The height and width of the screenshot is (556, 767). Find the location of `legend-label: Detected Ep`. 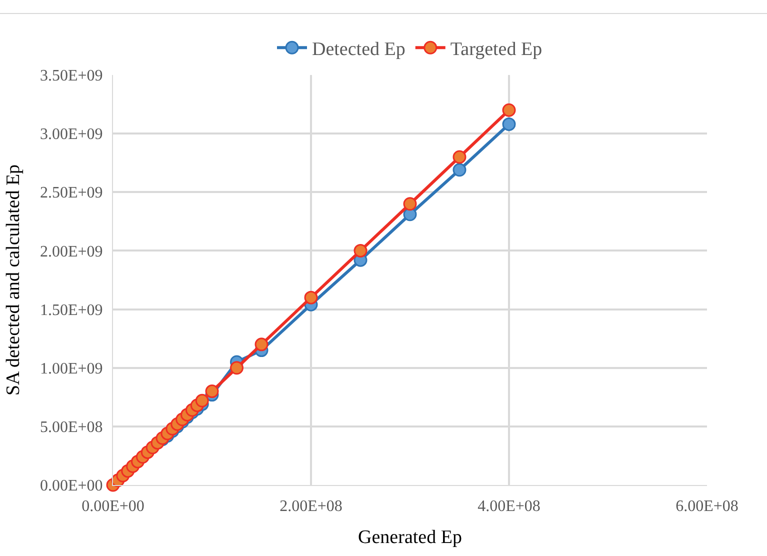

legend-label: Detected Ep is located at coordinates (359, 49).